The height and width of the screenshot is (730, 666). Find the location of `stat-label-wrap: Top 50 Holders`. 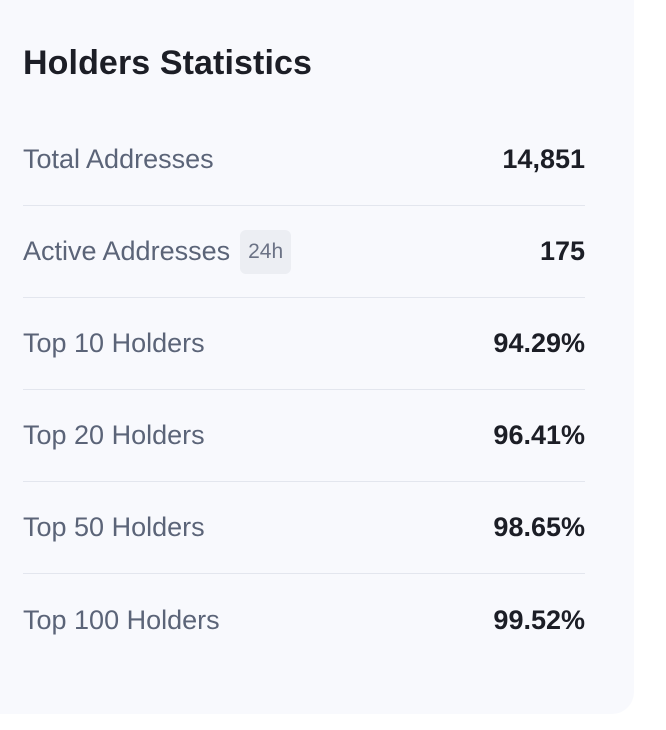

stat-label-wrap: Top 50 Holders is located at coordinates (114, 527).